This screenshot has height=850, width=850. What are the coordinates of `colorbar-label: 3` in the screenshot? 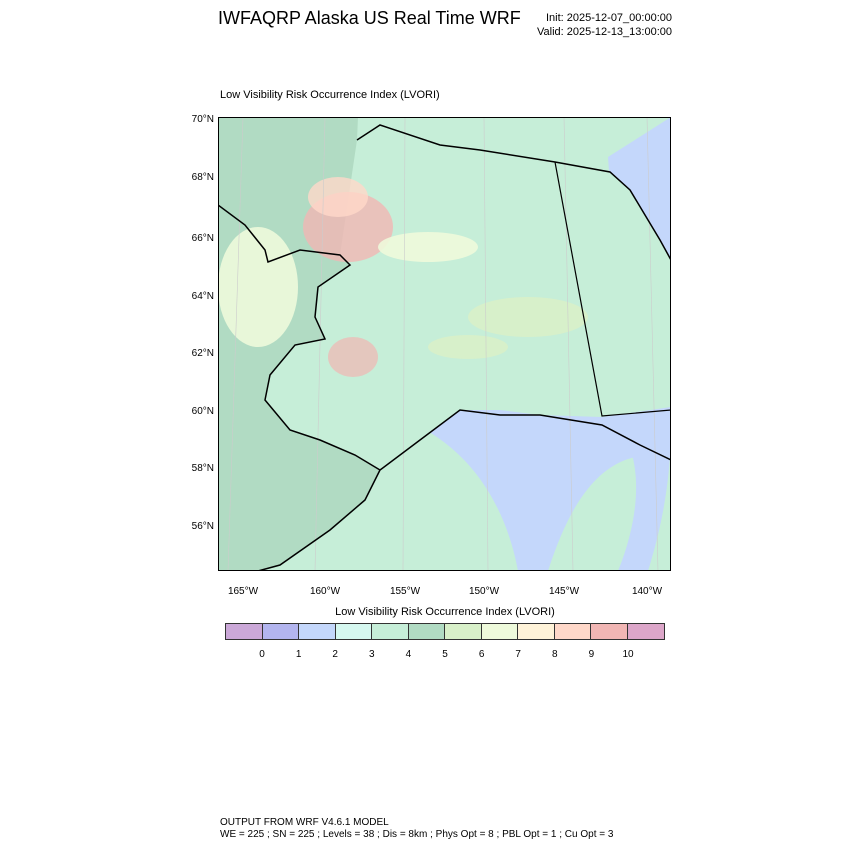 It's located at (372, 654).